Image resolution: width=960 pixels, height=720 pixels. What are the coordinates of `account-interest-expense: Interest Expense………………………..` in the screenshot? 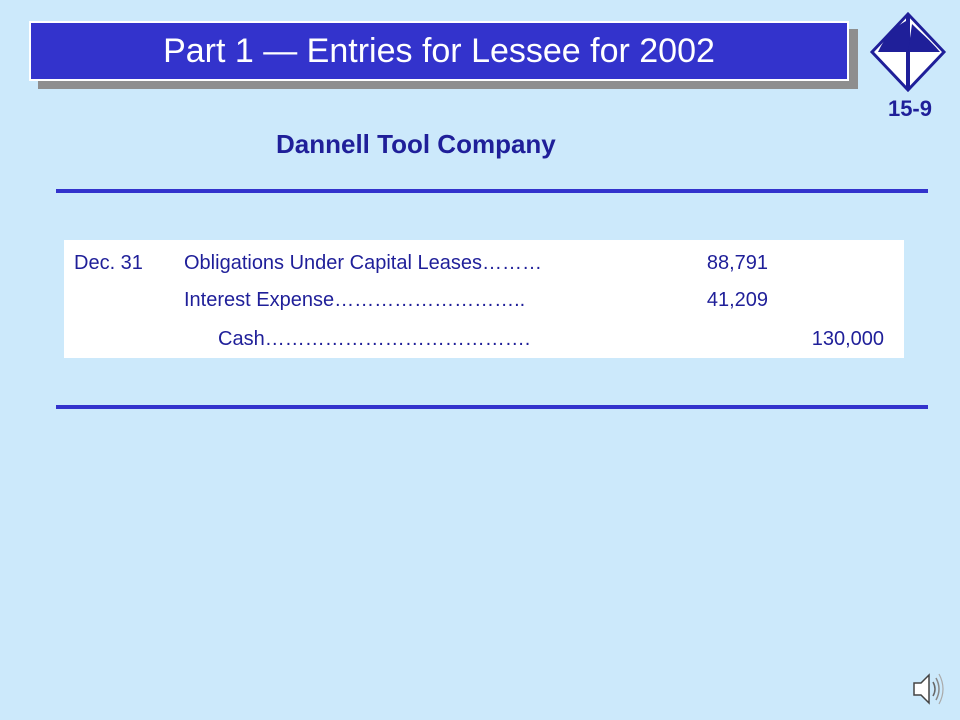 It's located at (355, 300).